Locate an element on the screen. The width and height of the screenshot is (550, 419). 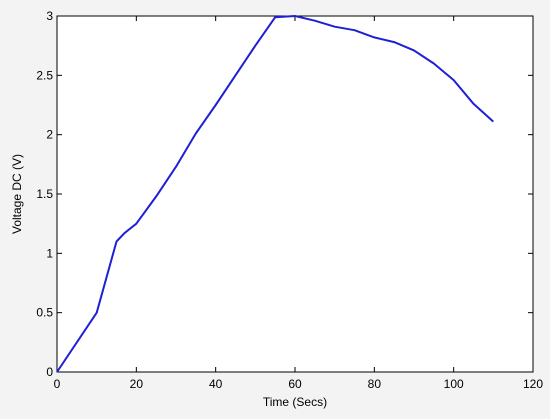
y-tick-label: 1 is located at coordinates (49, 253).